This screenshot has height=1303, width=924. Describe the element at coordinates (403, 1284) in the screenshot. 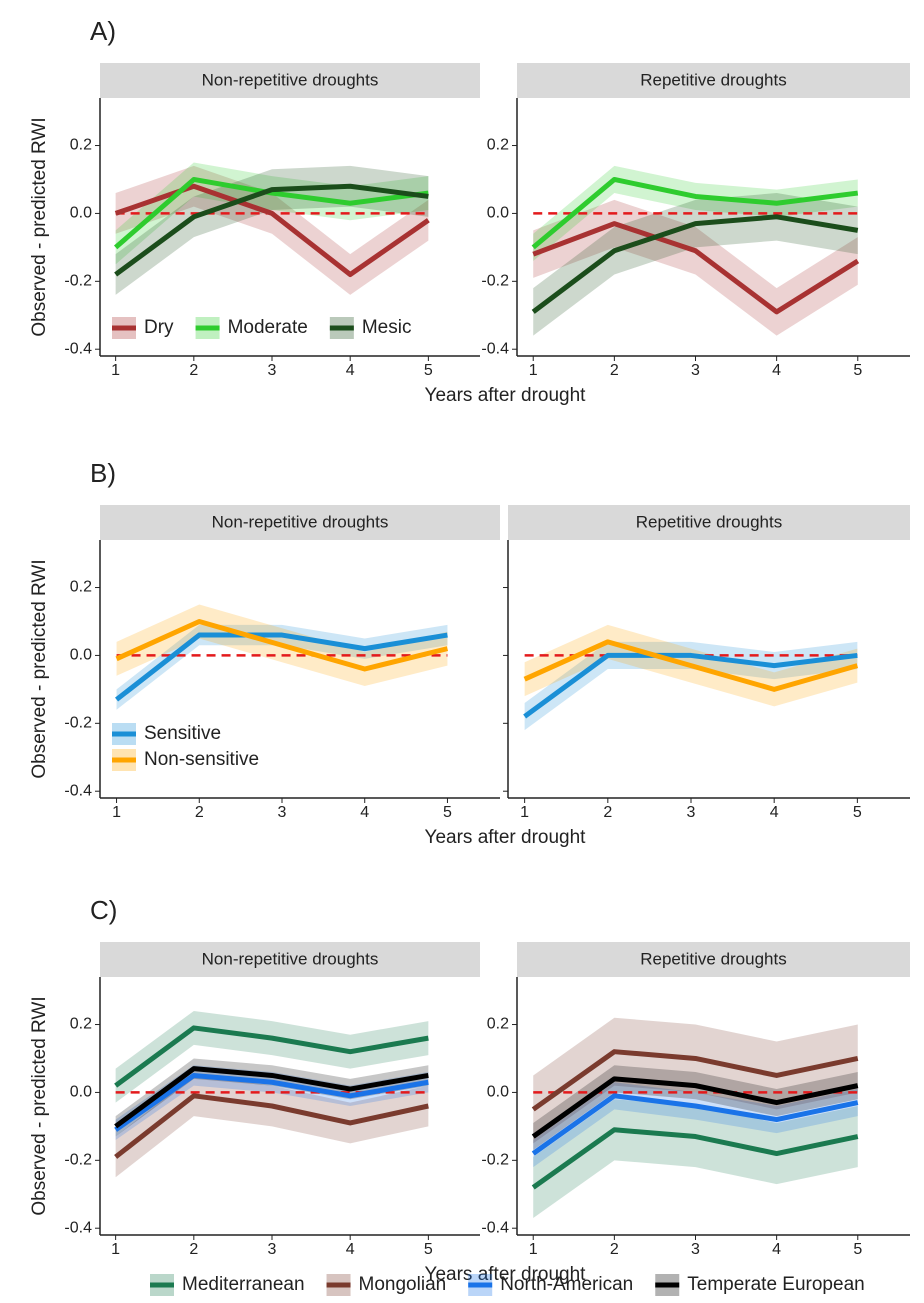

I see `legend-label: Mongolian` at that location.